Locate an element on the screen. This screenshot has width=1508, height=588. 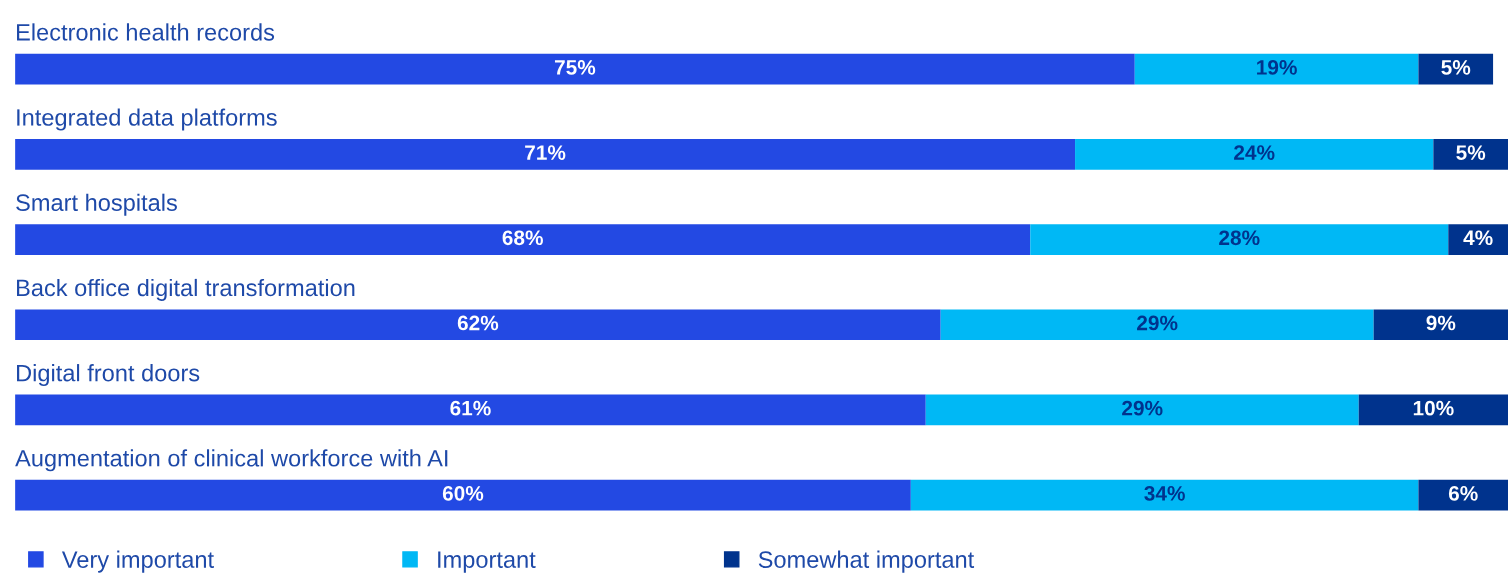
data-label: 68% is located at coordinates (522, 238).